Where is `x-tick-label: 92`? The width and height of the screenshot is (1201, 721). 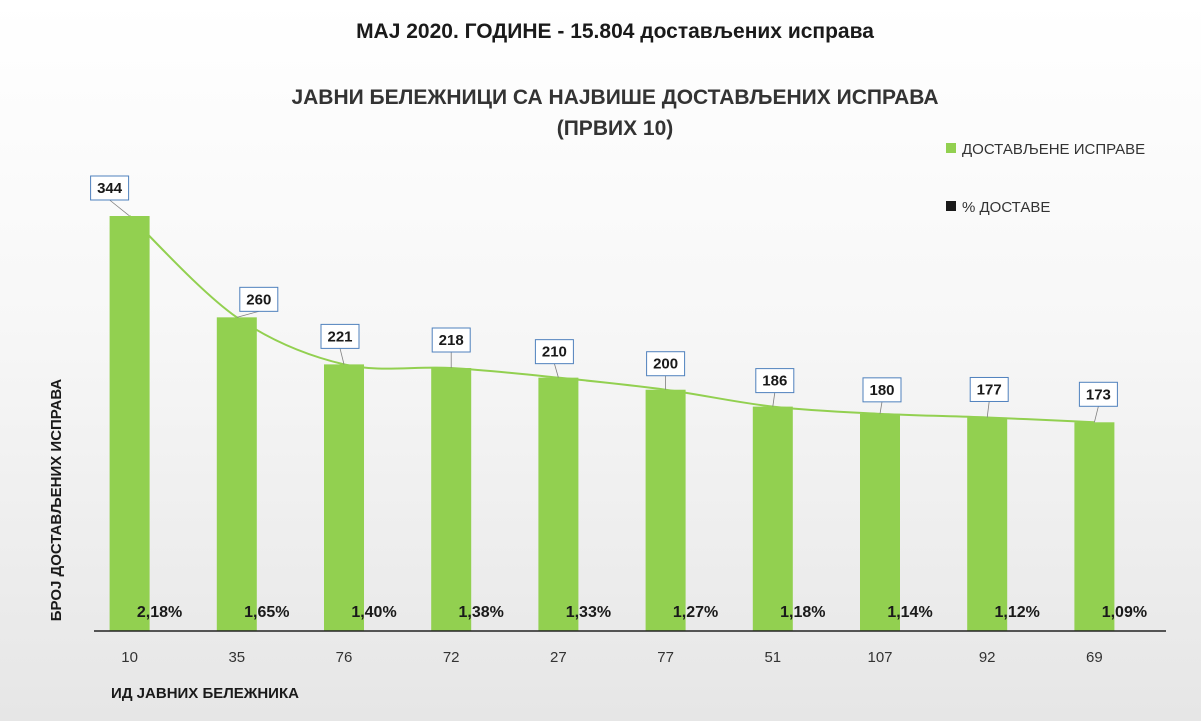 x-tick-label: 92 is located at coordinates (987, 657).